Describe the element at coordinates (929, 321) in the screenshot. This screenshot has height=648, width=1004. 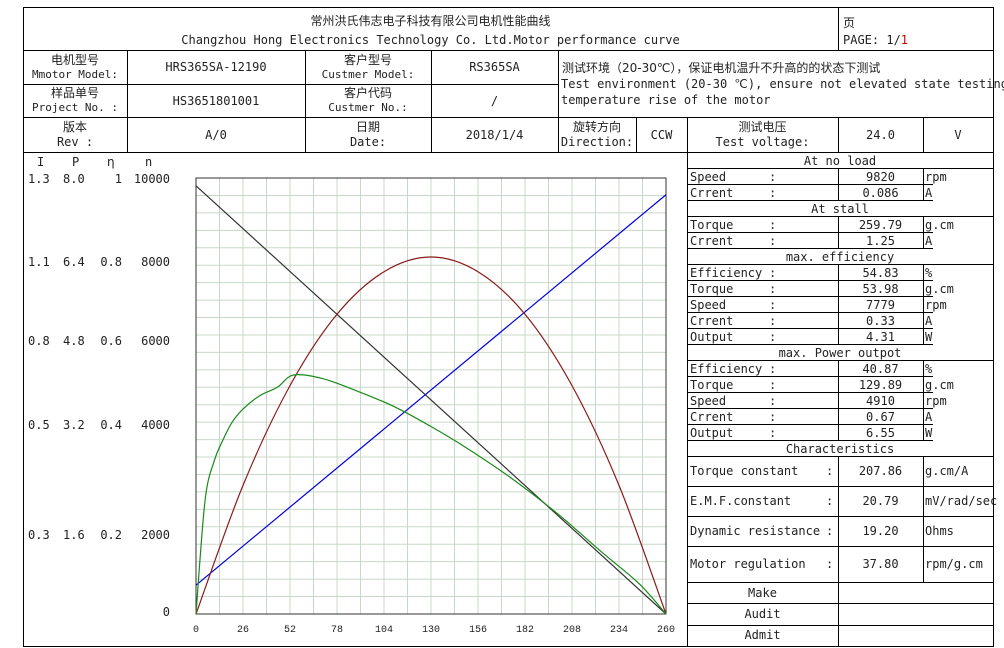
I see `max-eff-row-unit: A` at that location.